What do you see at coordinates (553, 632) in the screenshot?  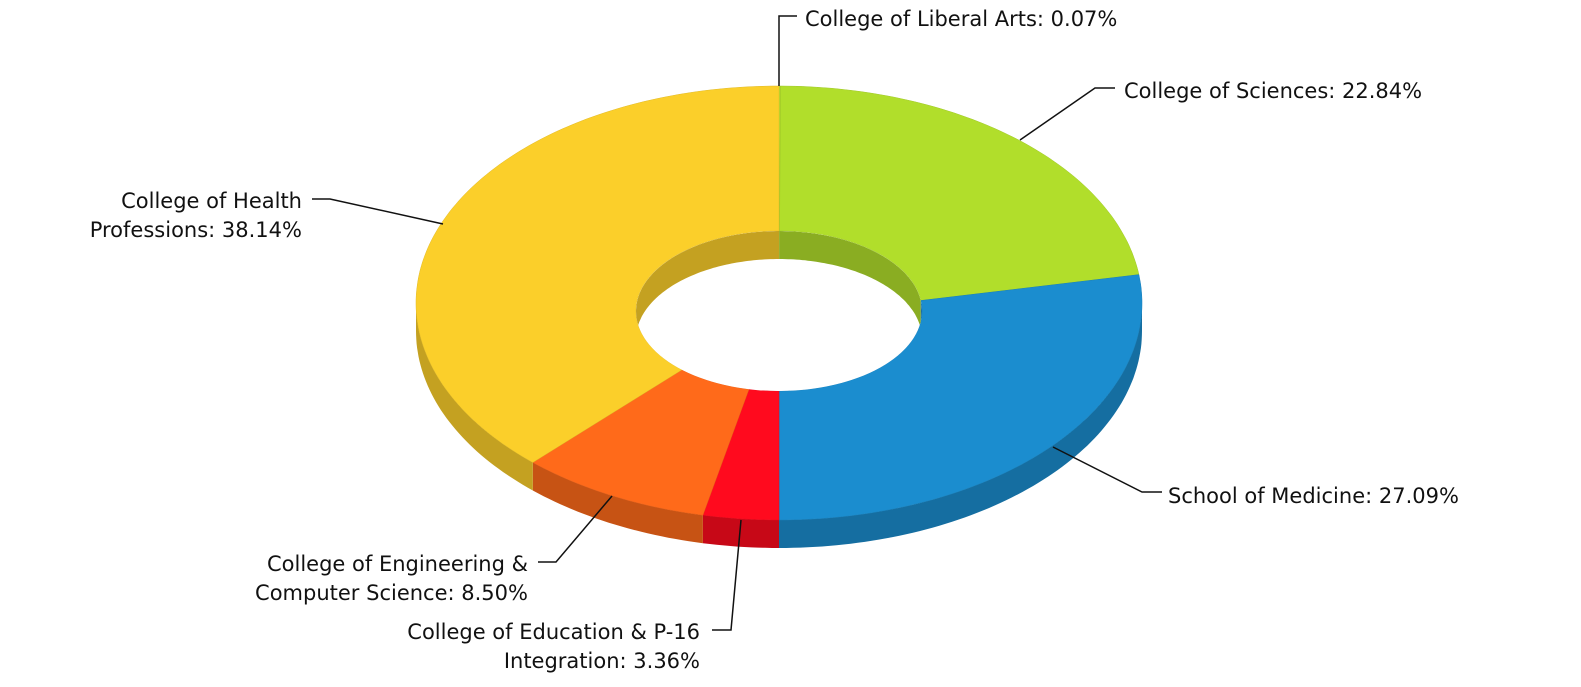 I see `slice-label: College of Education & P-16` at bounding box center [553, 632].